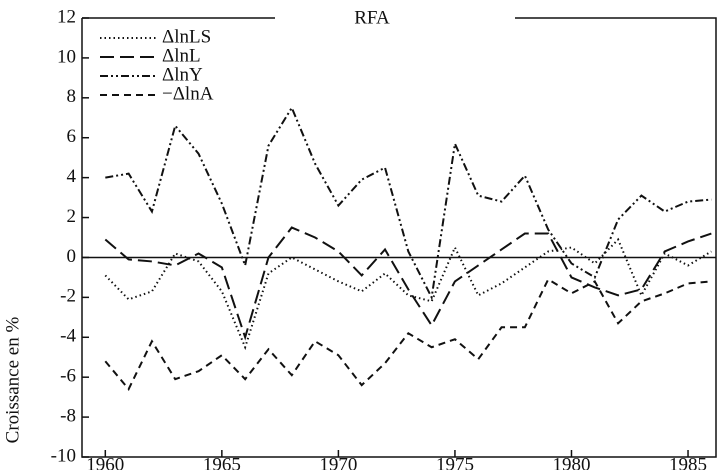 This screenshot has width=719, height=470. What do you see at coordinates (181, 55) in the screenshot?
I see `legend-label: ΔlnL` at bounding box center [181, 55].